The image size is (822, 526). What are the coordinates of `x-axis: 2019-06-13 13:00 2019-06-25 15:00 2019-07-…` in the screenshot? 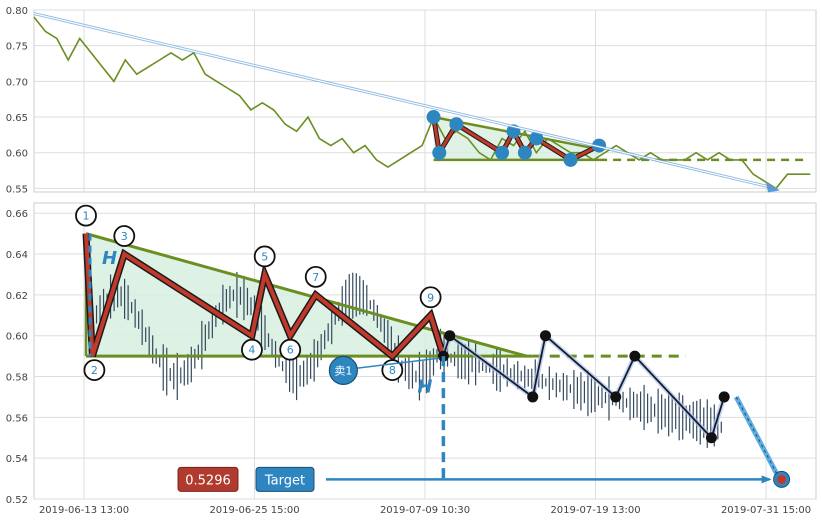 It's located at (425, 510).